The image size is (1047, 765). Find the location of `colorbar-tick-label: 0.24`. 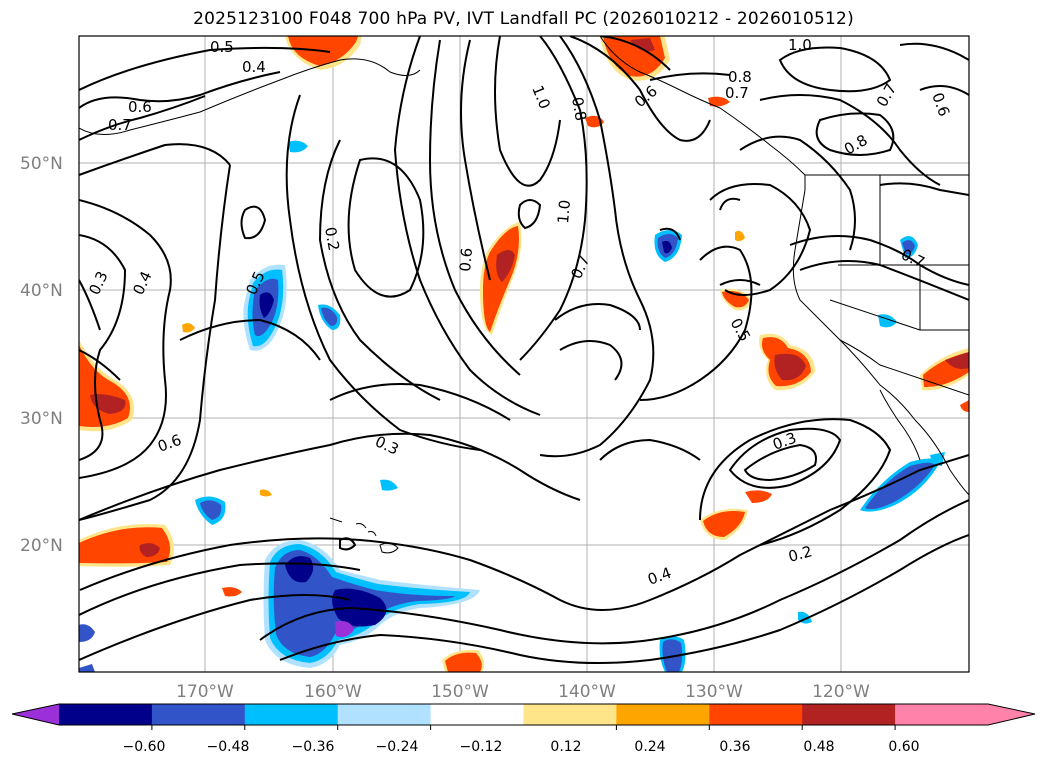

colorbar-tick-label: 0.24 is located at coordinates (649, 747).